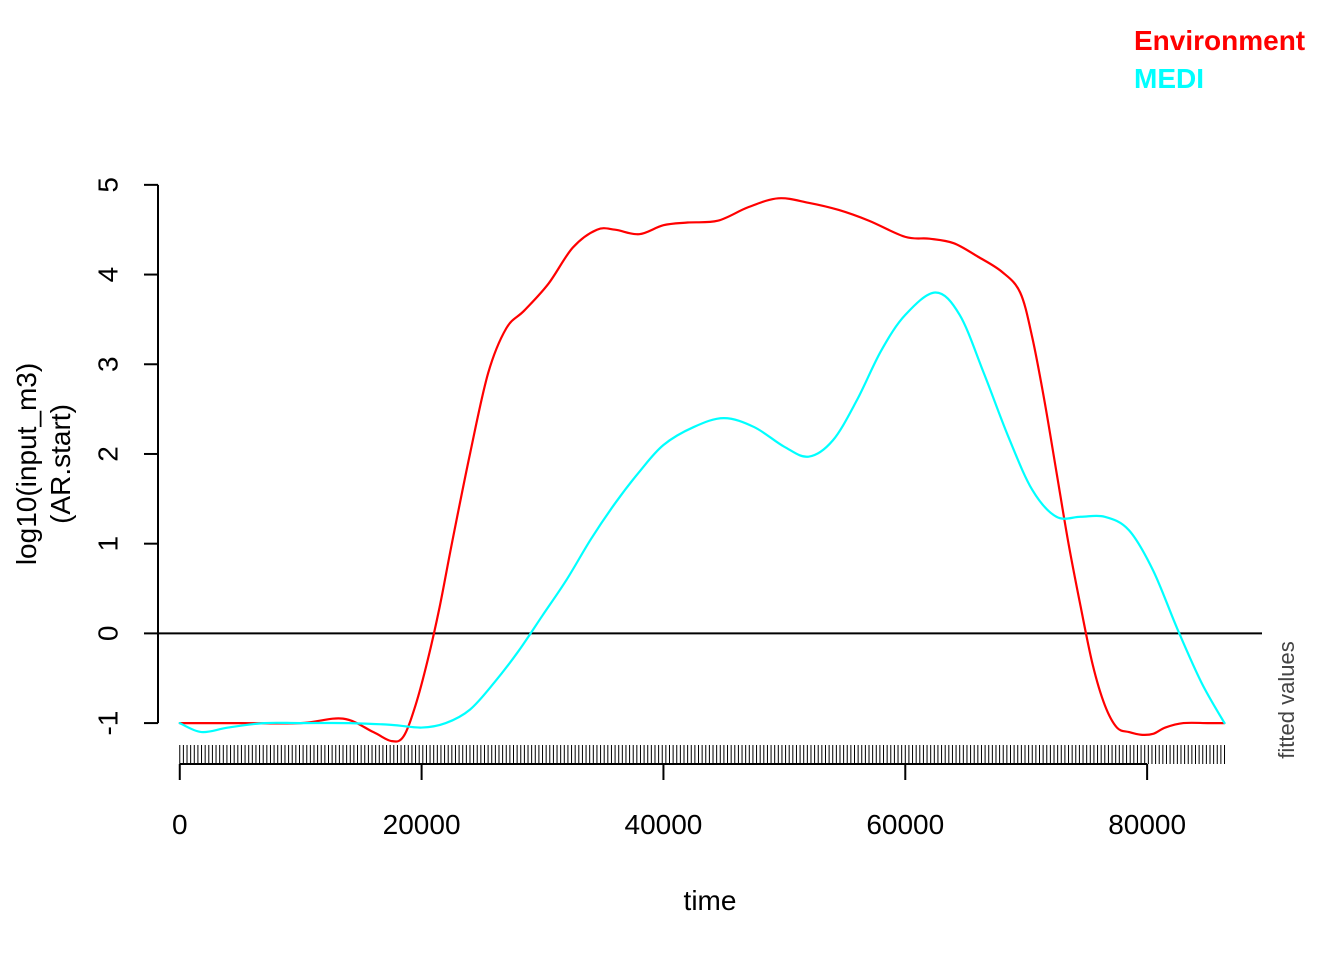 This screenshot has width=1344, height=960. I want to click on y-tick-label: -1, so click(107, 723).